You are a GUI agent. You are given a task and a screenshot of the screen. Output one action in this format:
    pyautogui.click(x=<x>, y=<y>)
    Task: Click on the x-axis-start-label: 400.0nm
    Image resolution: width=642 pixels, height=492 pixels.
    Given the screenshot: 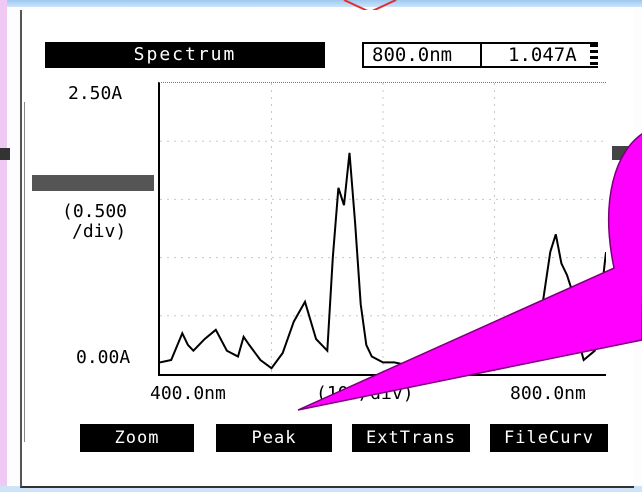 What is the action you would take?
    pyautogui.click(x=188, y=393)
    